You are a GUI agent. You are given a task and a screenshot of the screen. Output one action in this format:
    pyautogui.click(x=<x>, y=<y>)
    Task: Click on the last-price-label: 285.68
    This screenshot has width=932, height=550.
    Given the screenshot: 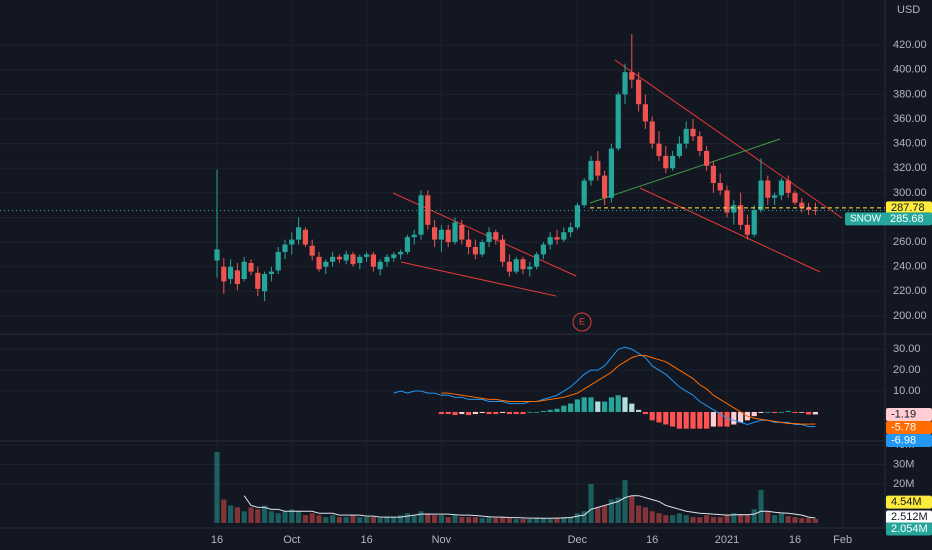 What is the action you would take?
    pyautogui.click(x=907, y=219)
    